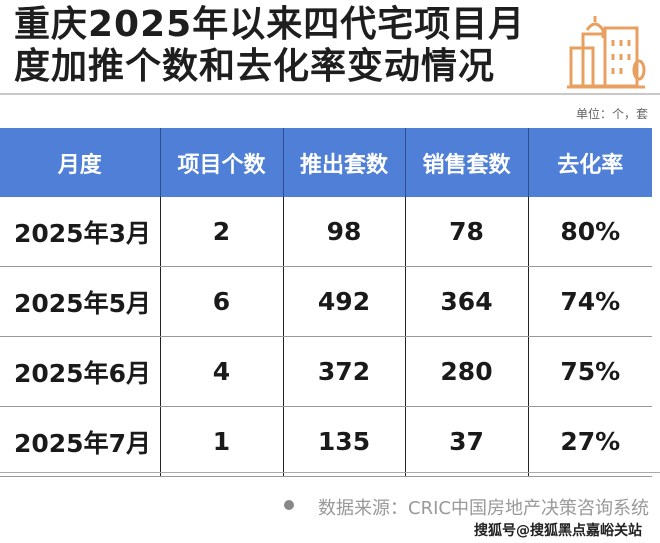 Image resolution: width=660 pixels, height=543 pixels. I want to click on cell-project-count: 6, so click(222, 301).